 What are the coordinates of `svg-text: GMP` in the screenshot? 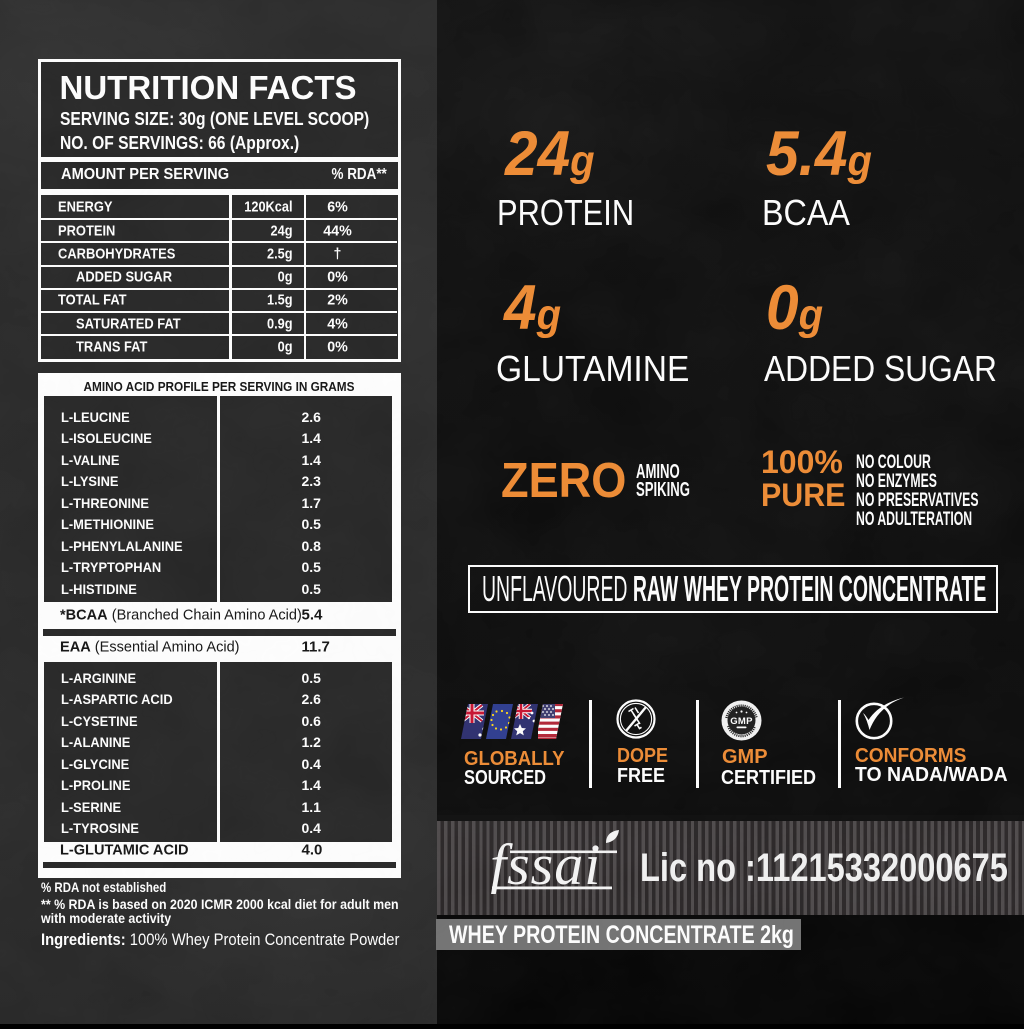 It's located at (741, 721).